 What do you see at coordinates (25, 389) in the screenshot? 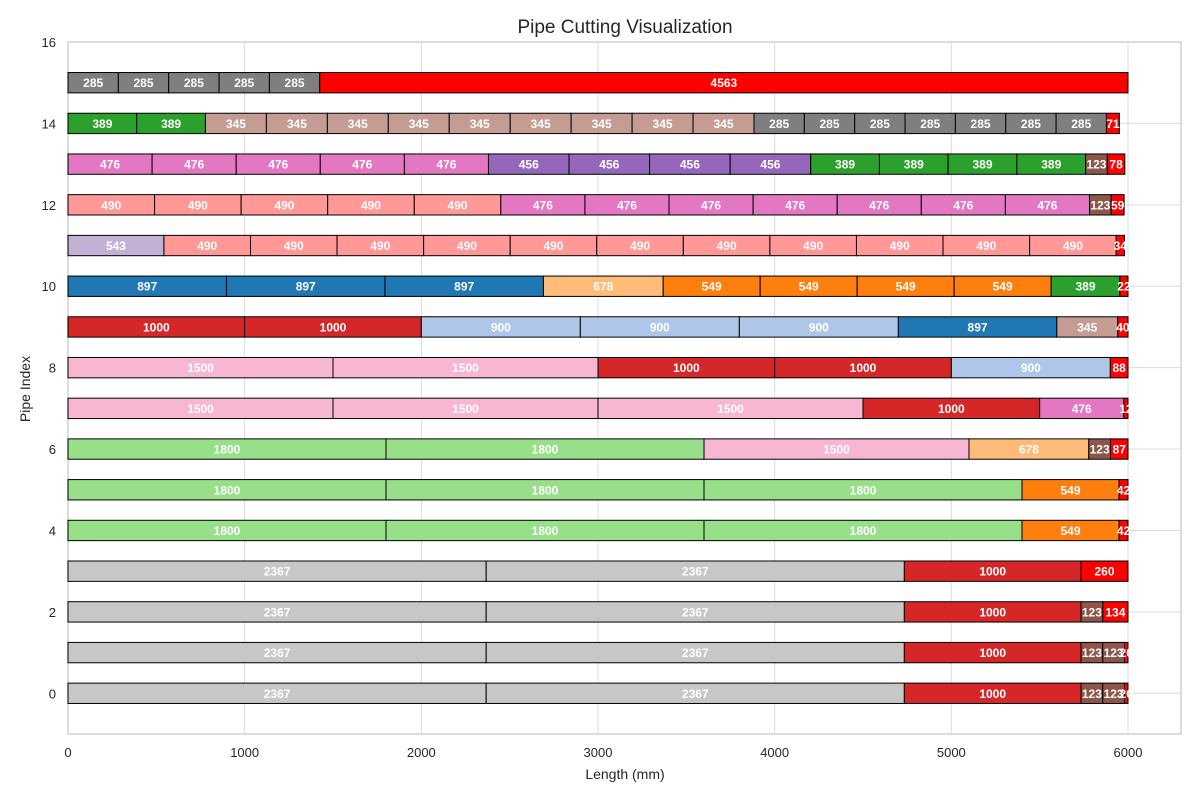
I see `y-axis-label: Pipe Index` at bounding box center [25, 389].